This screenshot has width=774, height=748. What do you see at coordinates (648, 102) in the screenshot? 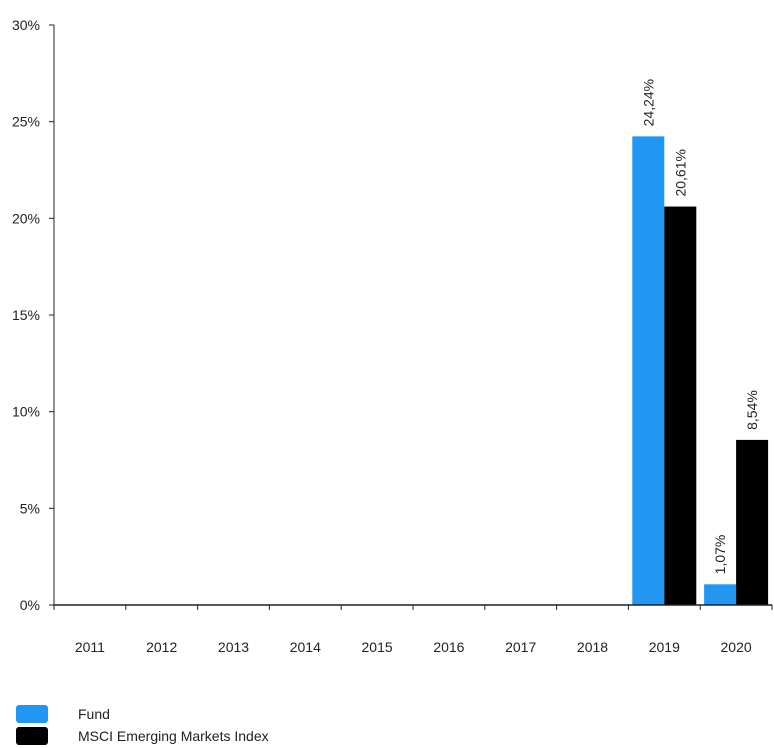
I see `data-label-fund-2019: 24,24%` at bounding box center [648, 102].